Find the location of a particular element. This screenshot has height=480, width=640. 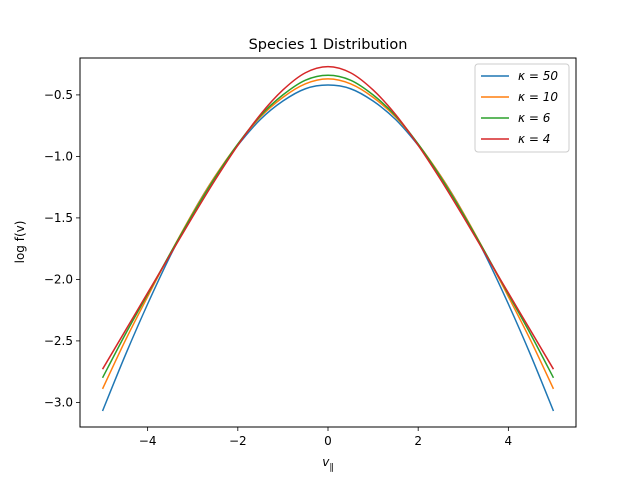

y-tick-label: −0.5 is located at coordinates (58, 95).